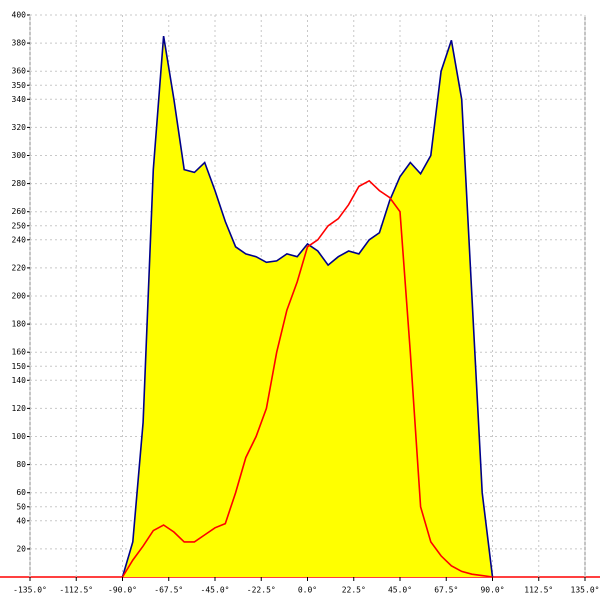 Image resolution: width=600 pixels, height=600 pixels. Describe the element at coordinates (19, 239) in the screenshot. I see `y-tick-label: 240` at that location.